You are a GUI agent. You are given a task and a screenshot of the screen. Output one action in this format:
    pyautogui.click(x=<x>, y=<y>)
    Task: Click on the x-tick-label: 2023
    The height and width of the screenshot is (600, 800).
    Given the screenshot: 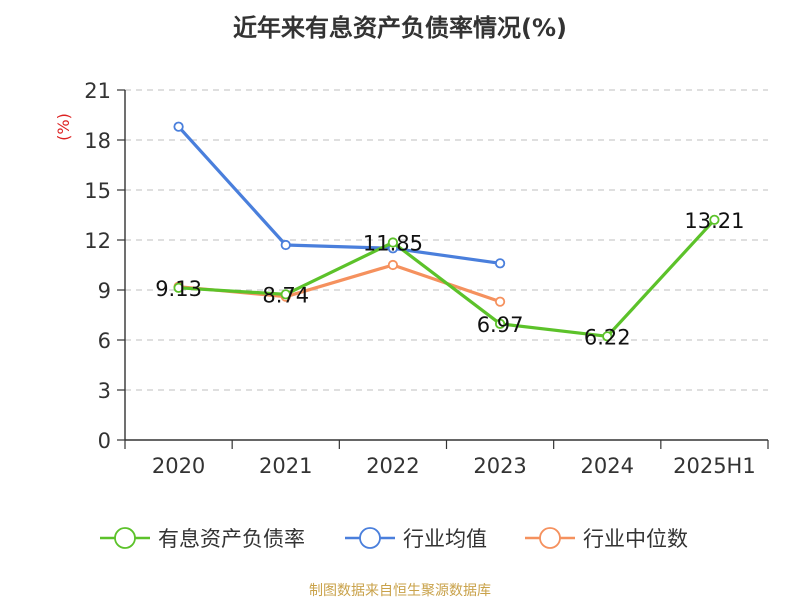 What is the action you would take?
    pyautogui.click(x=499, y=466)
    